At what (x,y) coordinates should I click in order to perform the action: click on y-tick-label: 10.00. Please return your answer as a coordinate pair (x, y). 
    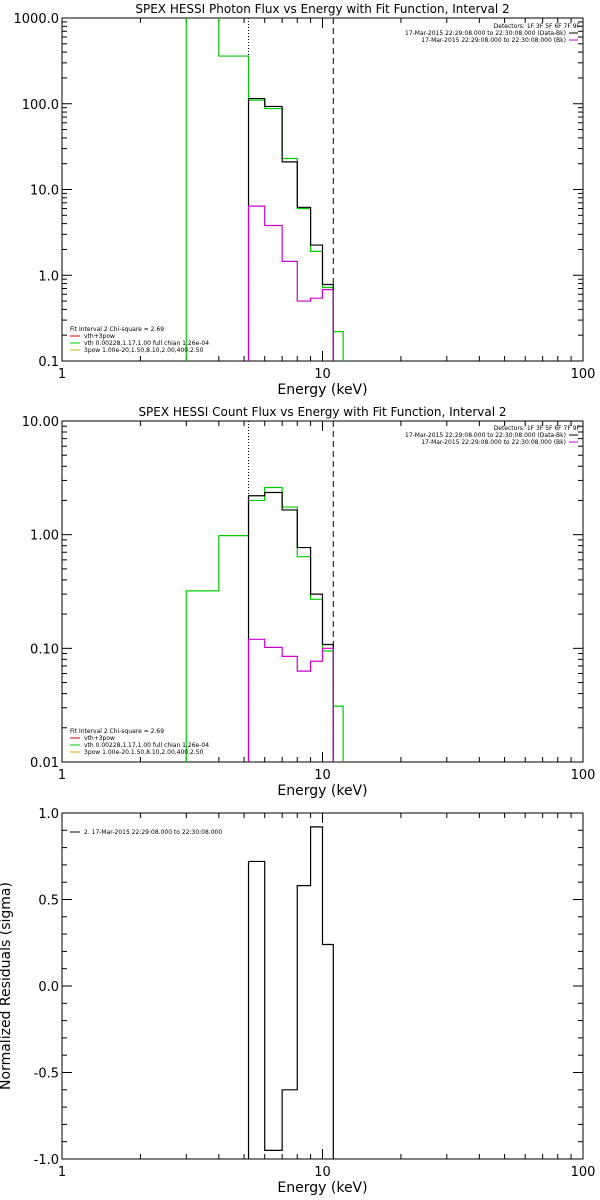
    Looking at the image, I should click on (40, 422).